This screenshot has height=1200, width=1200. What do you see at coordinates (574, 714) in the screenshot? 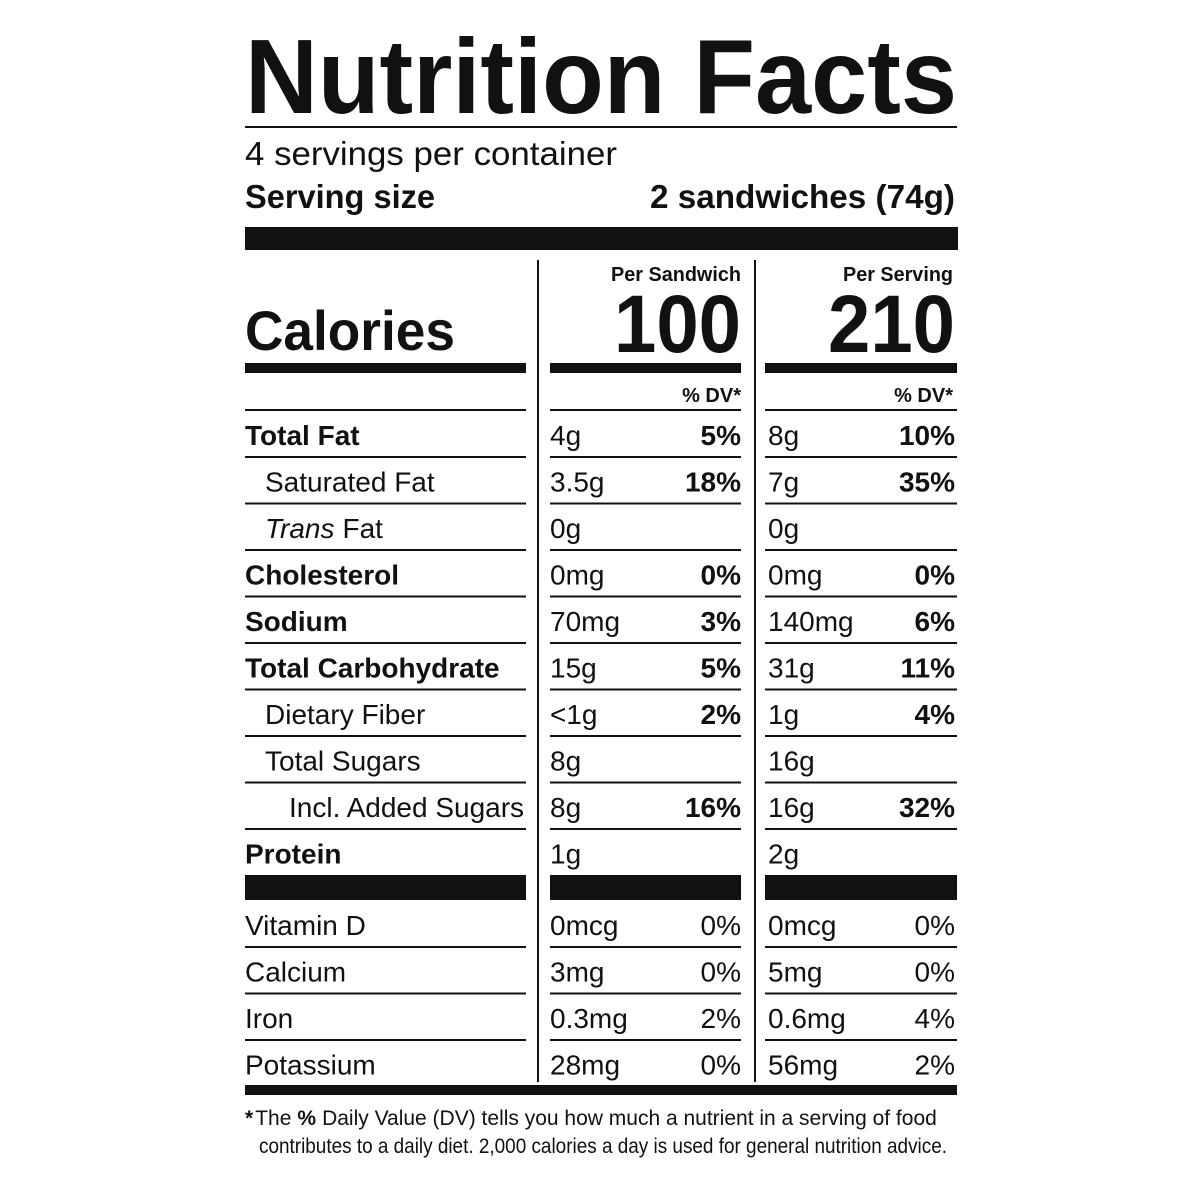
I see `amount: <1g` at bounding box center [574, 714].